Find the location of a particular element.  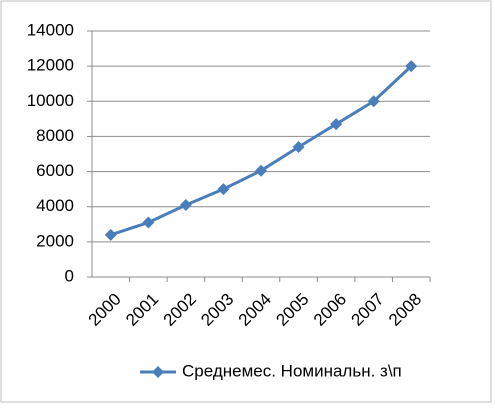

legend-marker is located at coordinates (158, 372).